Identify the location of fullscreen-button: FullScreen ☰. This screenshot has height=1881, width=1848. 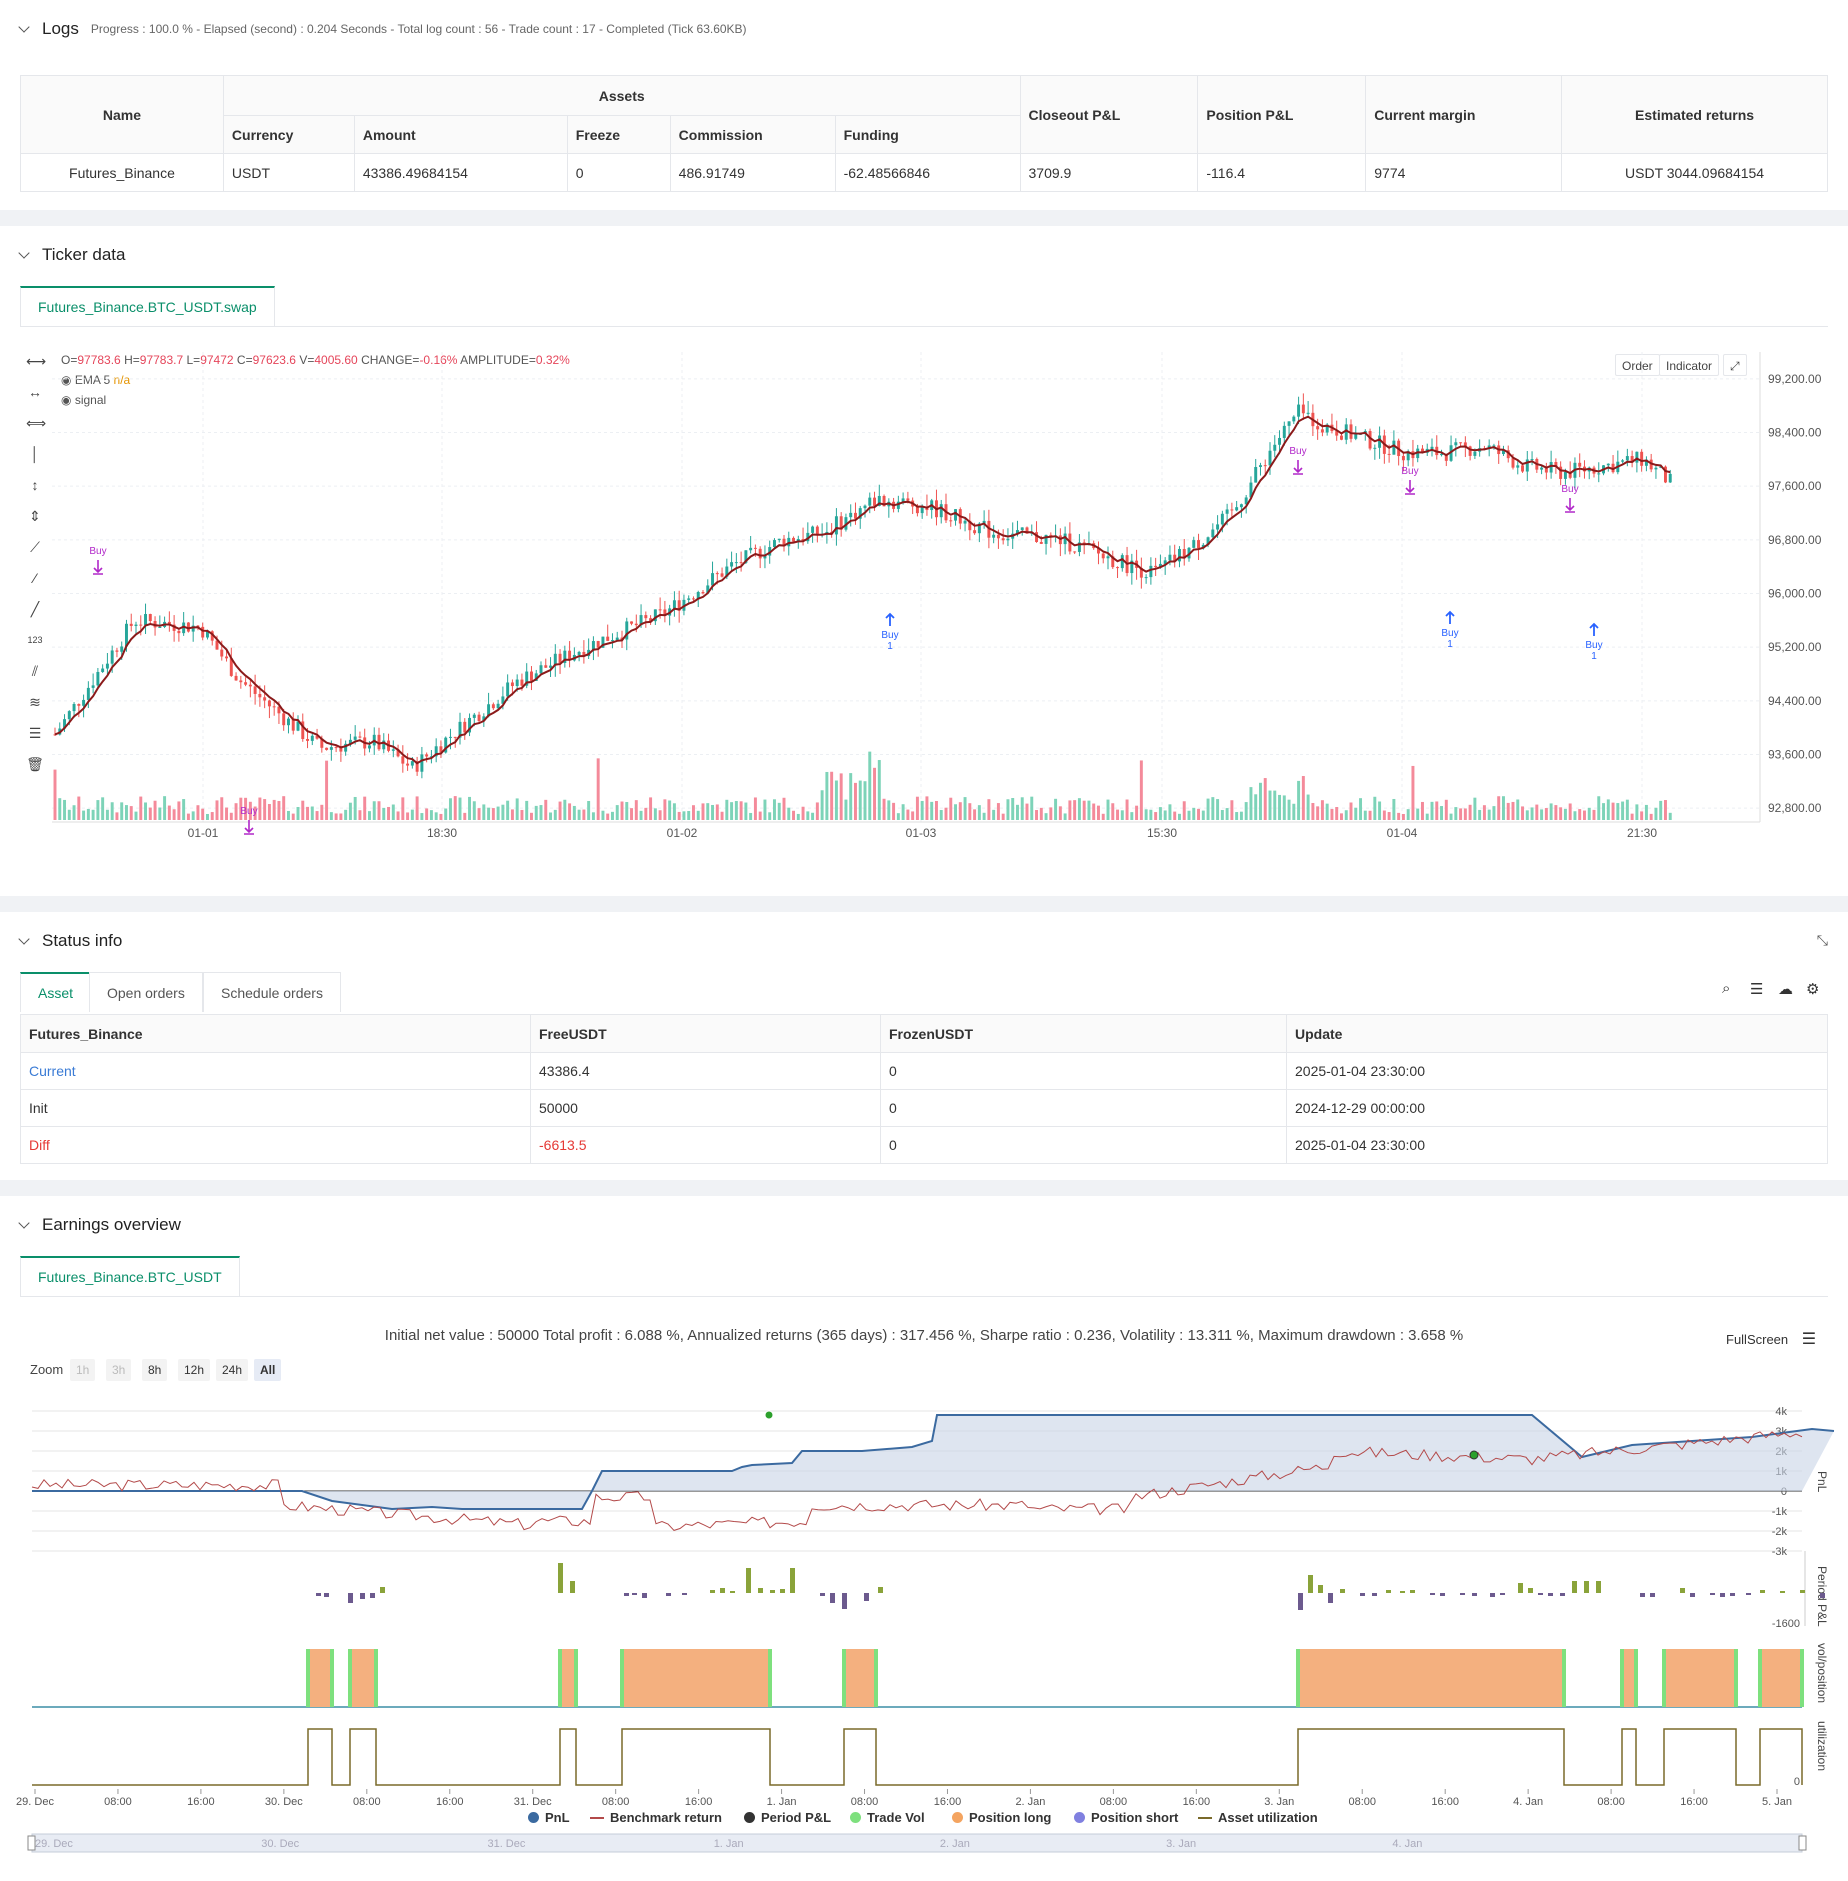
(1771, 1339).